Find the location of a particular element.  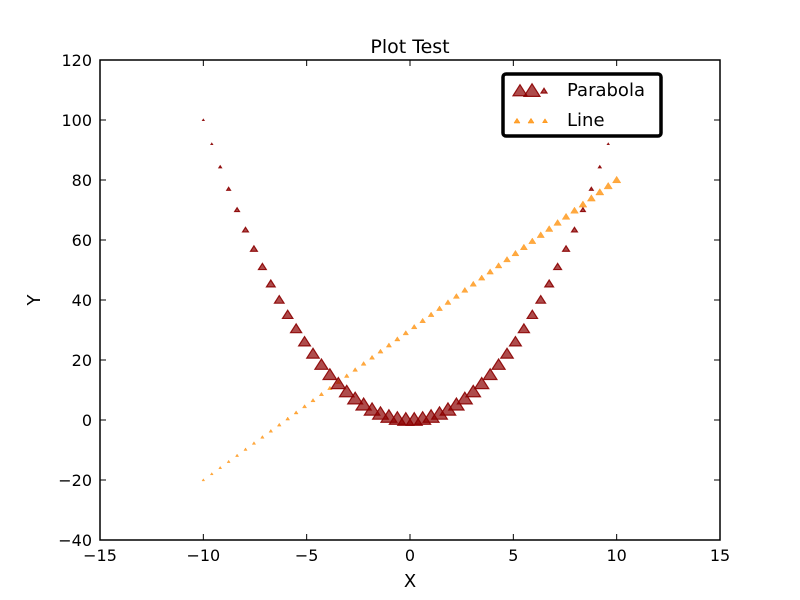

x-tick-label: 0 is located at coordinates (410, 555).